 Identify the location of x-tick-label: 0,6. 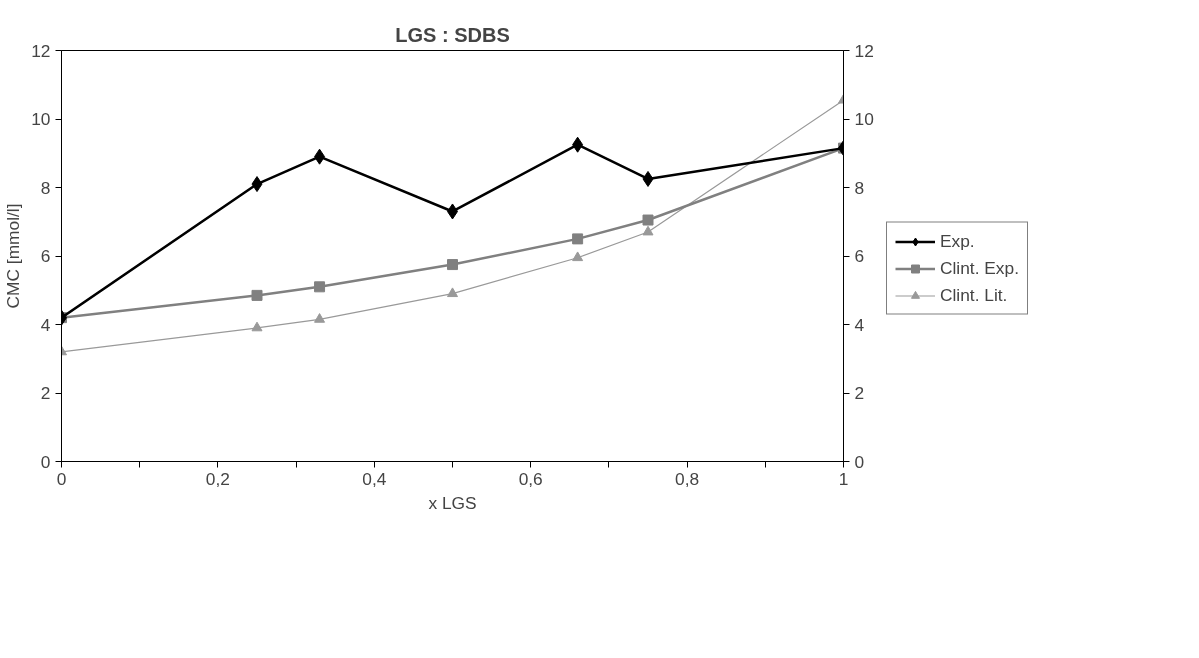
(530, 478).